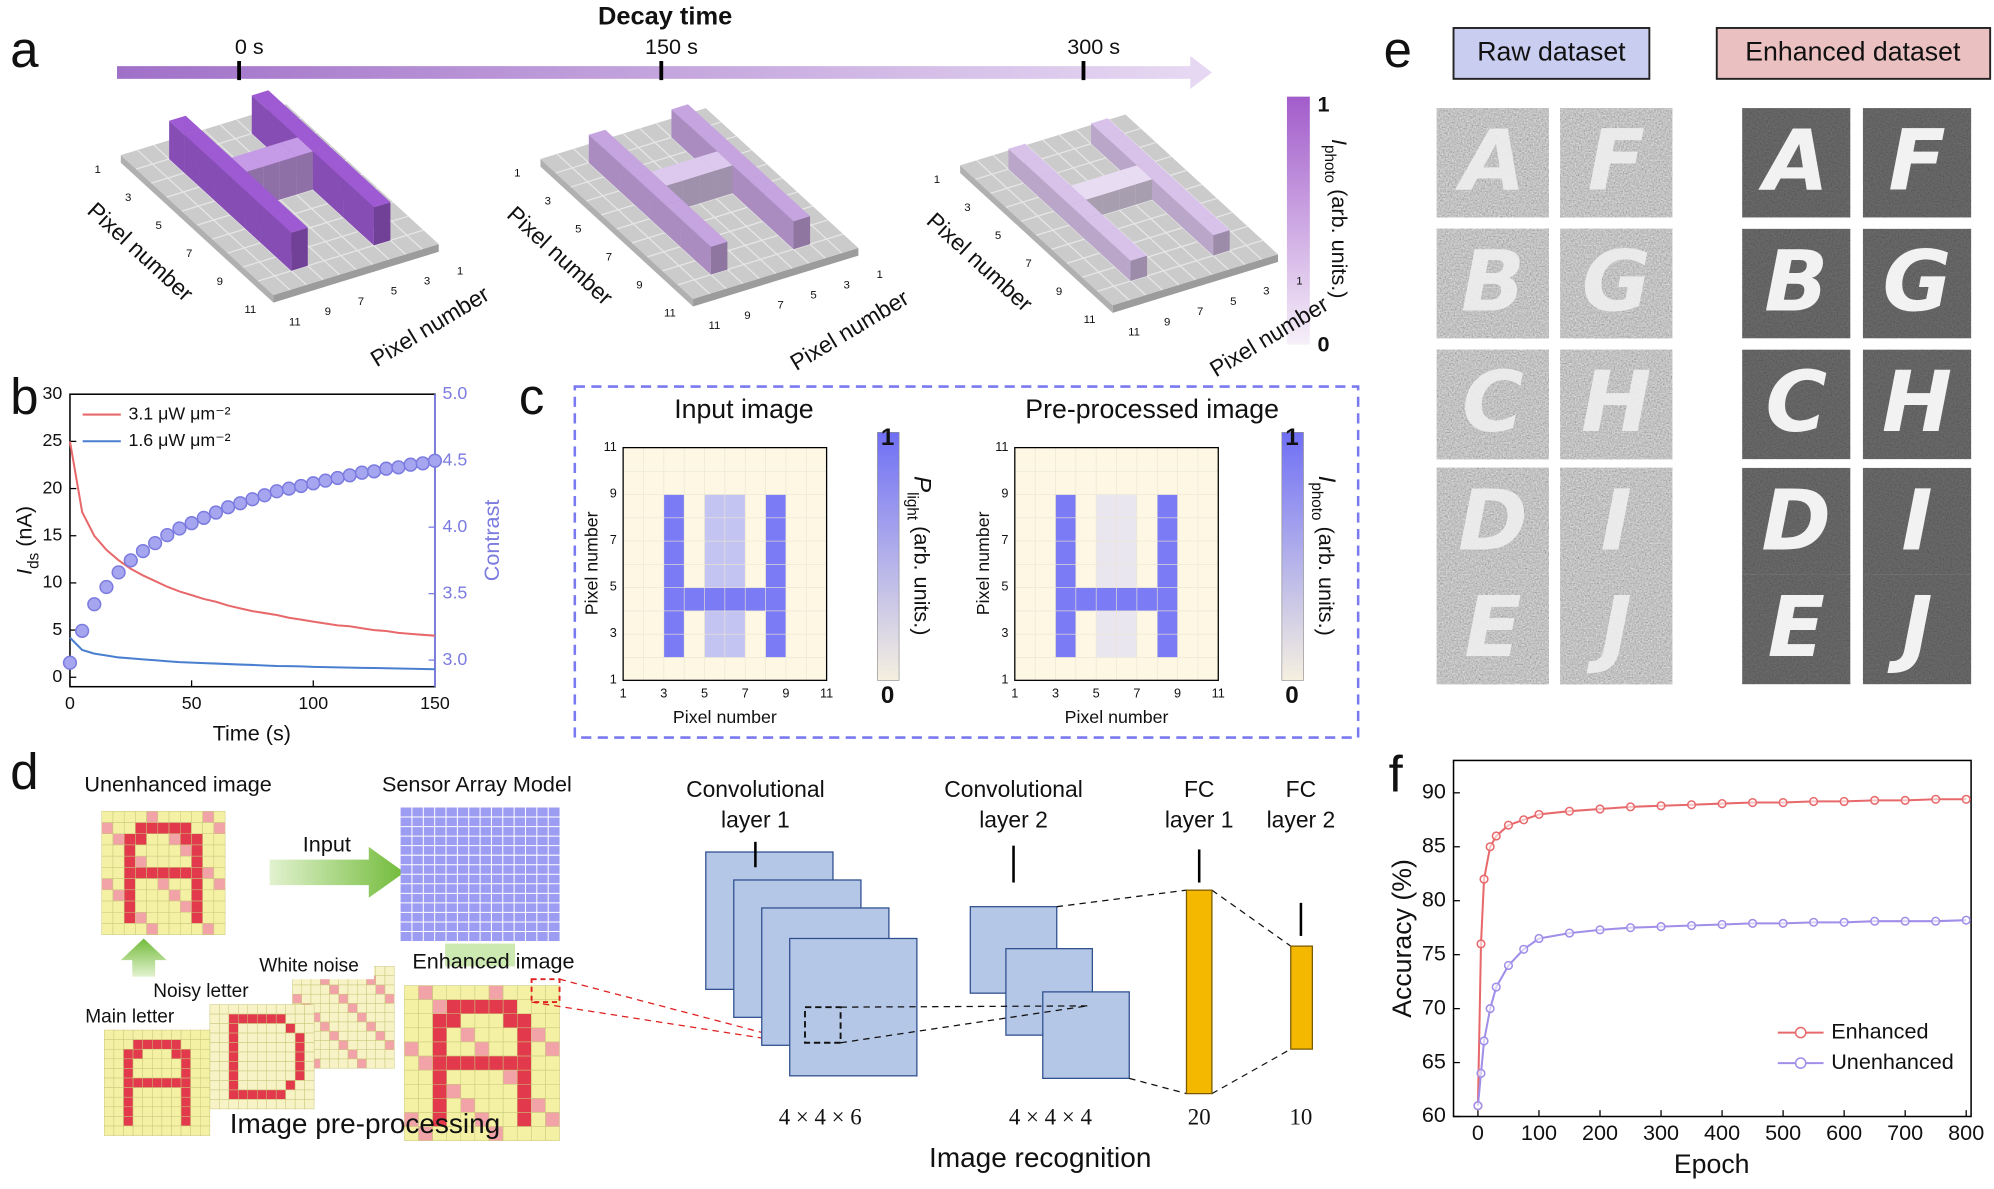  Describe the element at coordinates (1616, 404) in the screenshot. I see `tile-noise` at that location.